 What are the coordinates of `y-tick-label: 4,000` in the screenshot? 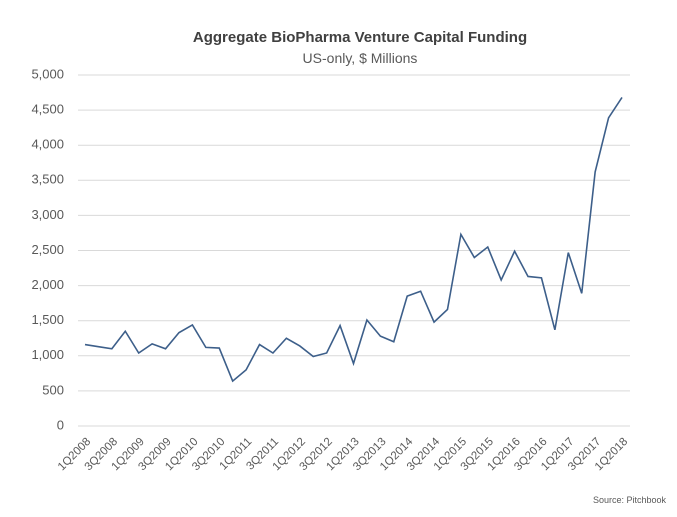 It's located at (47, 144).